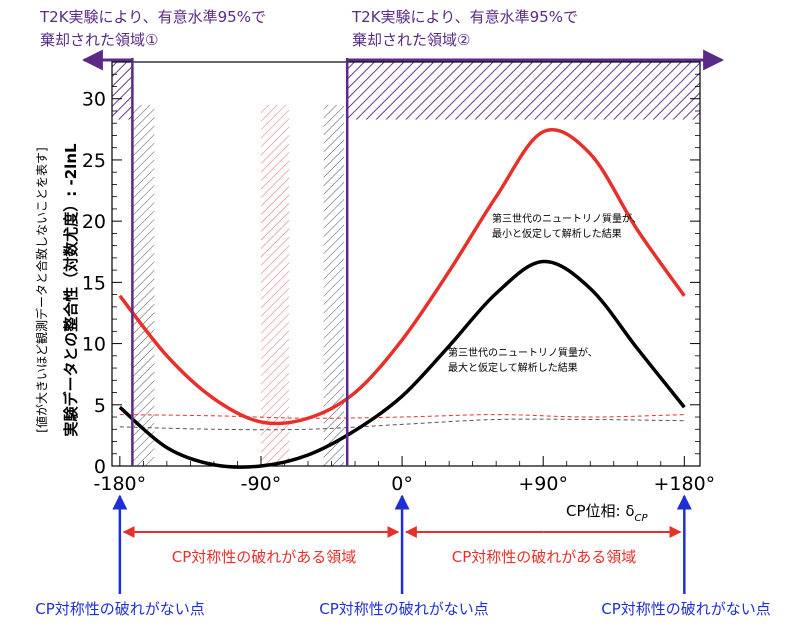 This screenshot has height=626, width=800. Describe the element at coordinates (152, 17) in the screenshot. I see `excluded-region-1-label-line1: T2K実験により、有意水準95%で` at that location.